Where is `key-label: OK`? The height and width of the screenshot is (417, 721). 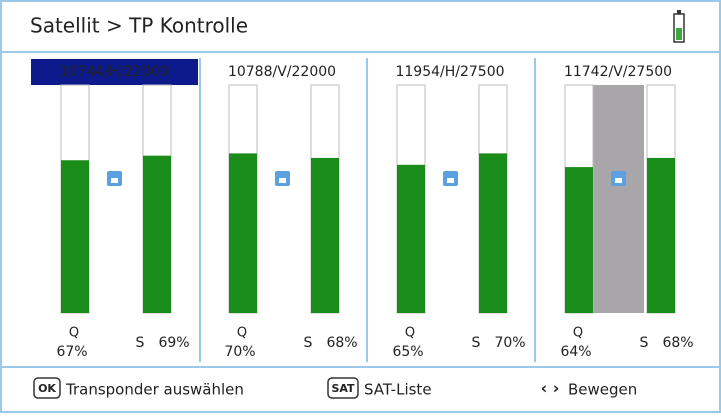
key-label: OK is located at coordinates (47, 388).